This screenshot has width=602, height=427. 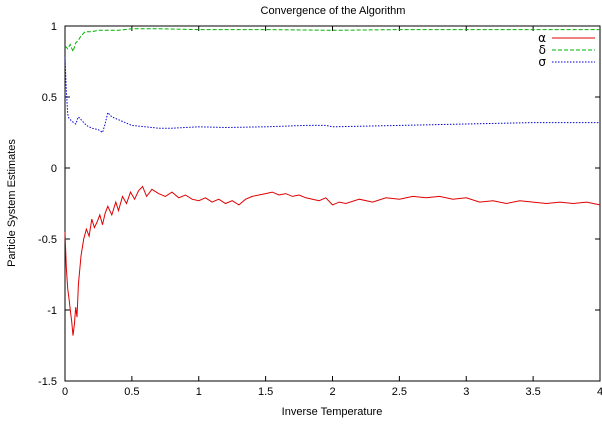 What do you see at coordinates (12, 203) in the screenshot?
I see `y-axis-label: Particle System Estimates` at bounding box center [12, 203].